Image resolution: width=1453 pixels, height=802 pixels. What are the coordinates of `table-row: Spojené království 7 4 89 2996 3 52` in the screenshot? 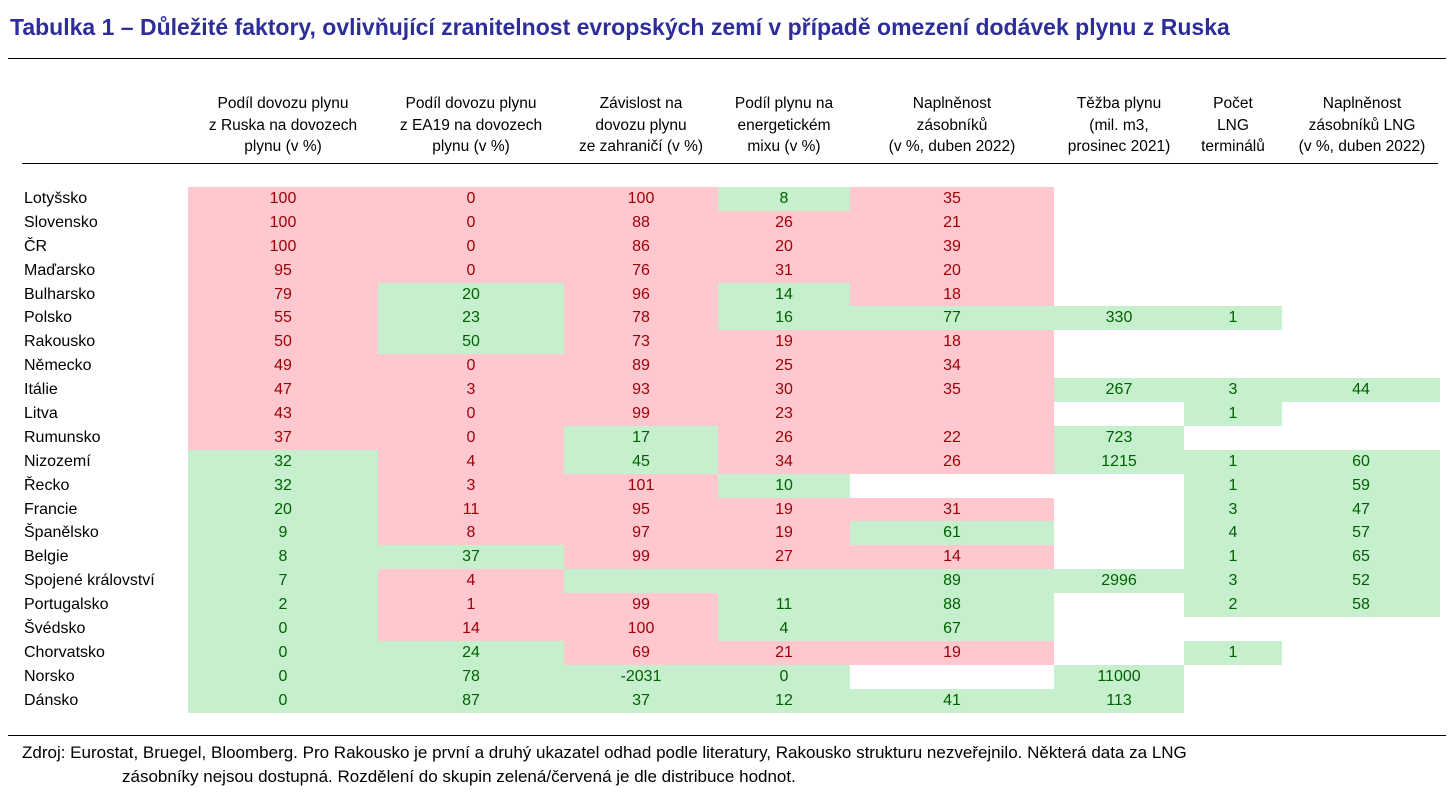 It's located at (731, 581).